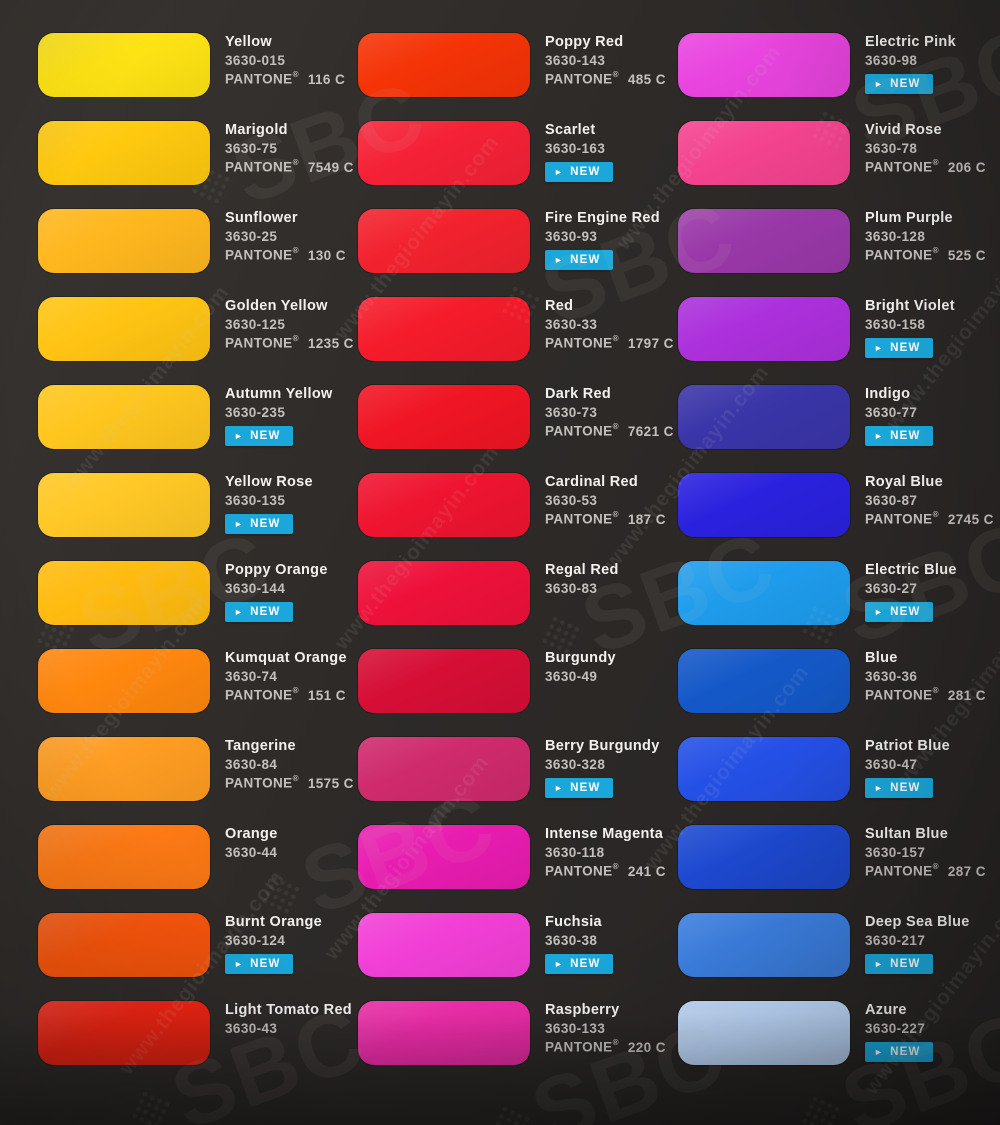 Image resolution: width=1000 pixels, height=1125 pixels. I want to click on swatch-row: Tangerine 3630-84 PANTONE® 1575 C, so click(198, 769).